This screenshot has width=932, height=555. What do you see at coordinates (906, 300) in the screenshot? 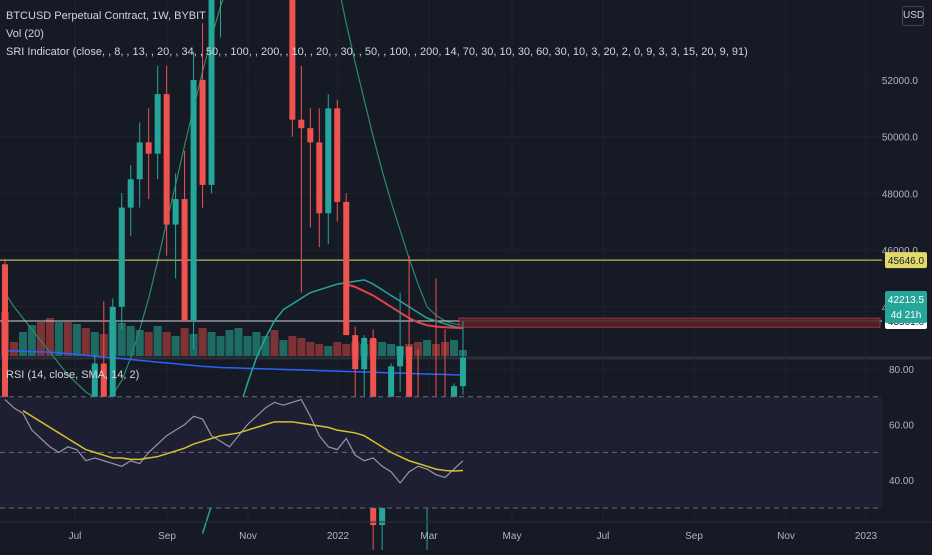
I see `last-price-label: 42213.5` at bounding box center [906, 300].